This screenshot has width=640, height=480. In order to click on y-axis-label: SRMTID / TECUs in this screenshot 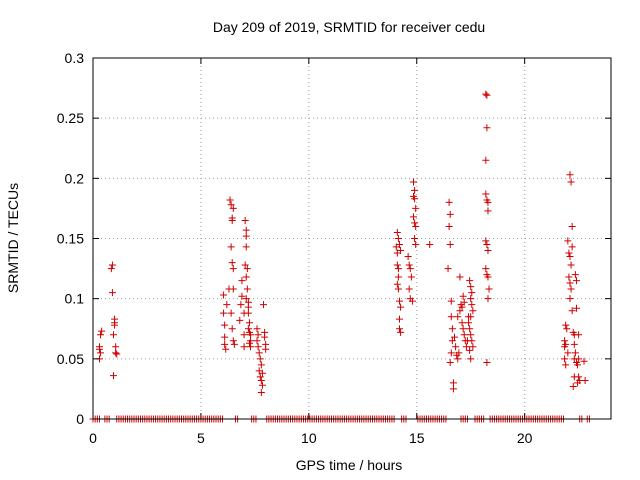, I will do `click(13, 238)`.